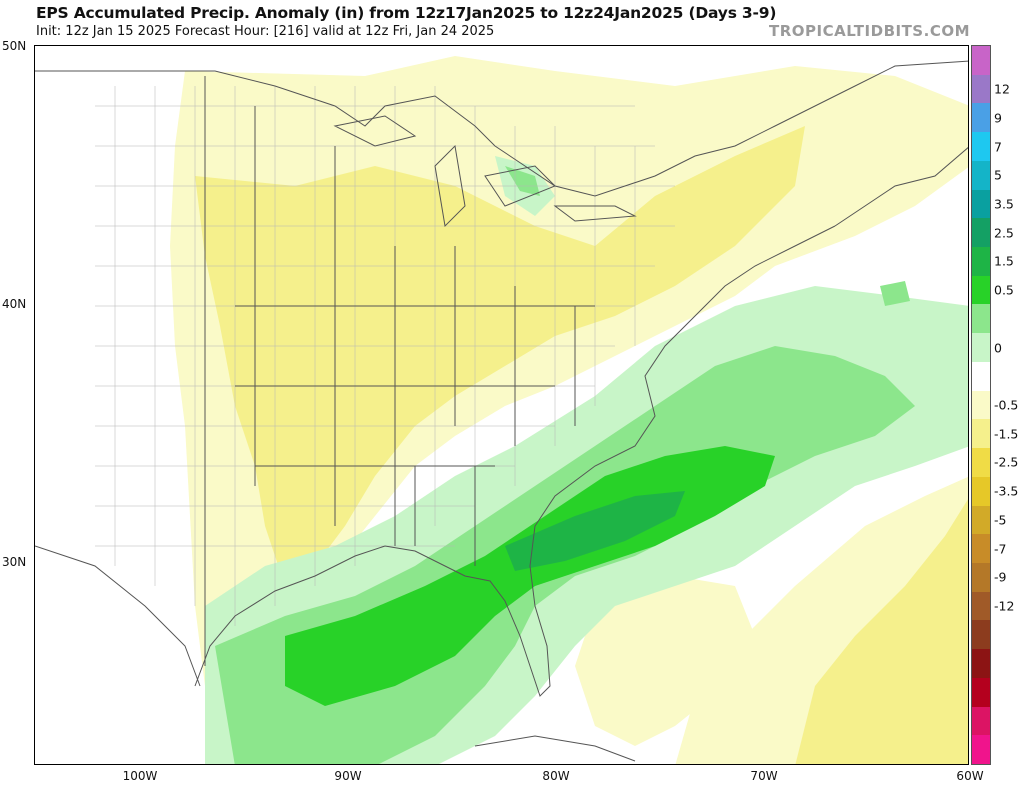 This screenshot has width=1024, height=786. Describe the element at coordinates (595, 531) in the screenshot. I see `wet-anomaly-max` at that location.